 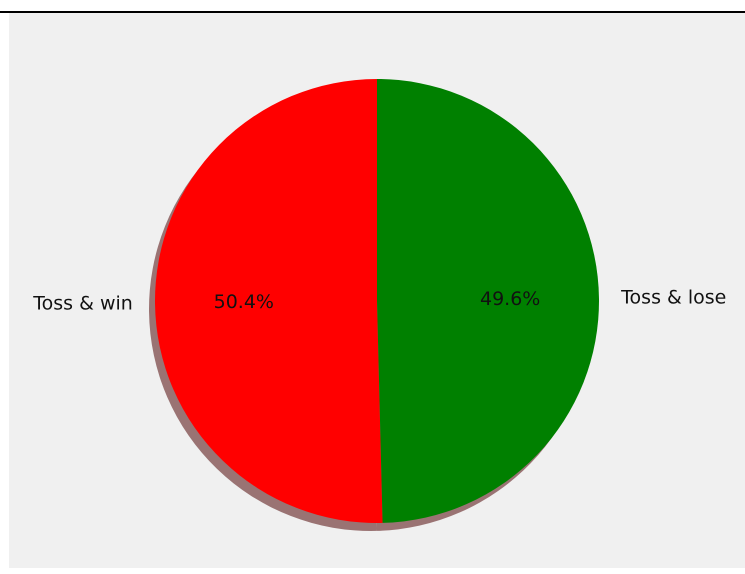 I want to click on percent-label-toss-win: 50.4%, so click(x=244, y=302).